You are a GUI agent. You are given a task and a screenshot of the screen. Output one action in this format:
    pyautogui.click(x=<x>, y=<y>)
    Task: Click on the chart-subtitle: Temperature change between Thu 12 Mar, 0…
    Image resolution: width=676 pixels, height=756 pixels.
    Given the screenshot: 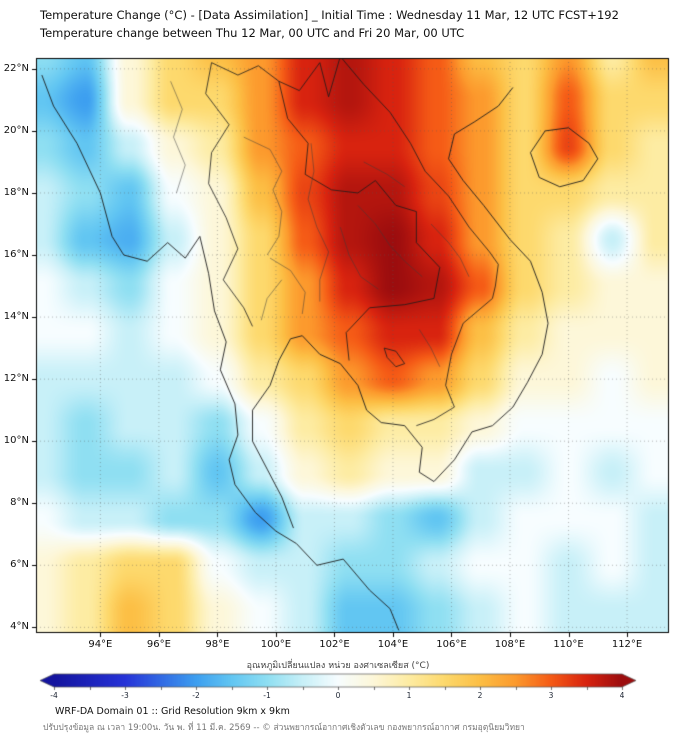 What is the action you would take?
    pyautogui.click(x=252, y=33)
    